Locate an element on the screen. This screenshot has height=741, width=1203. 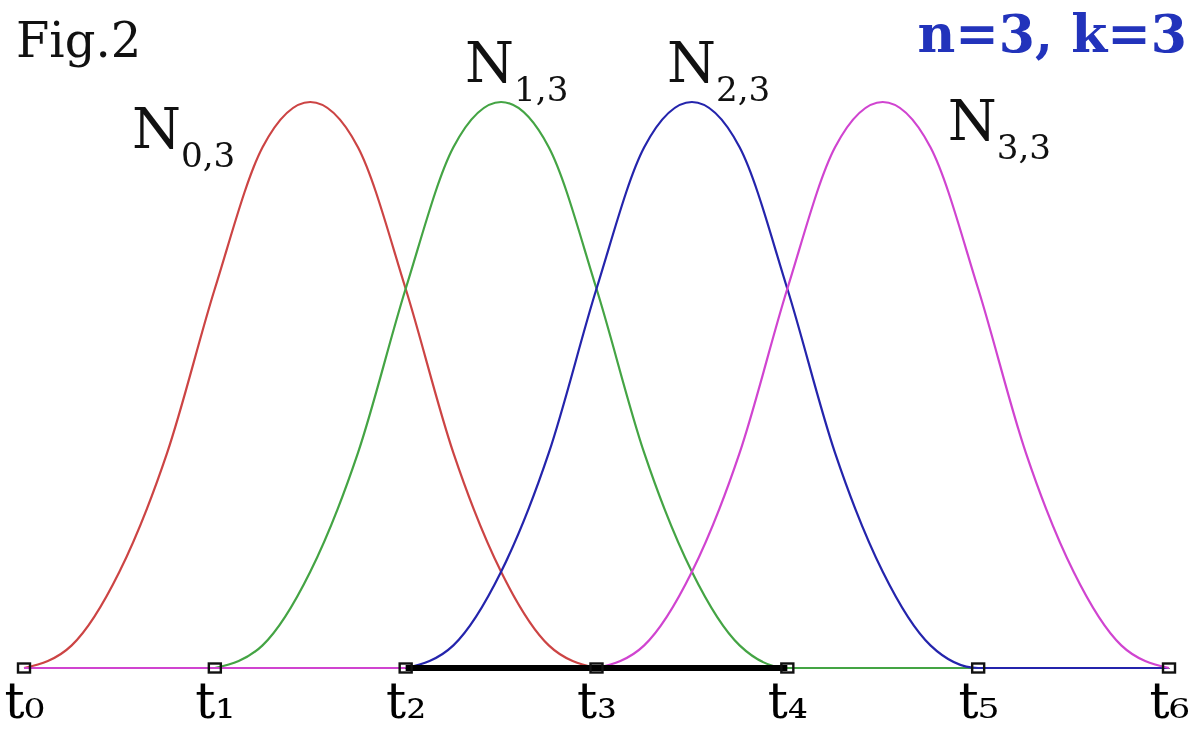
x-tick-label: t₆ is located at coordinates (1169, 700).